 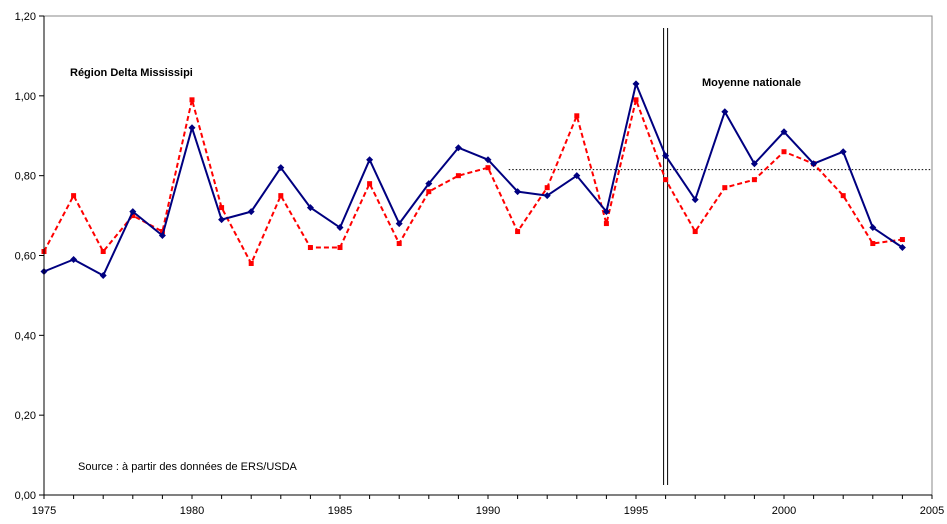 What do you see at coordinates (25, 336) in the screenshot?
I see `y-tick-label: 0,40` at bounding box center [25, 336].